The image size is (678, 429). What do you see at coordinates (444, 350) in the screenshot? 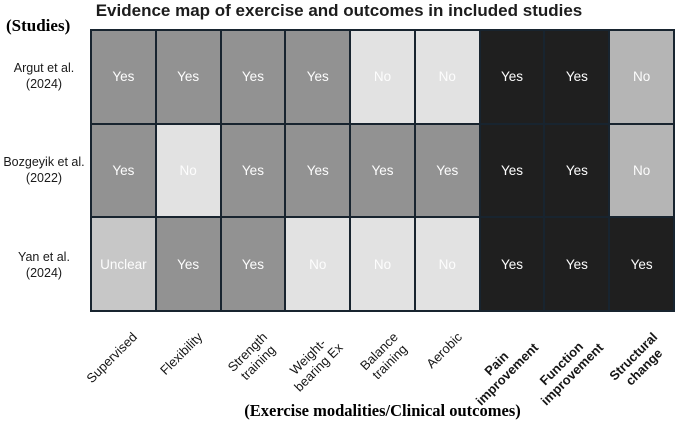
I see `column-label: Aerobic` at bounding box center [444, 350].